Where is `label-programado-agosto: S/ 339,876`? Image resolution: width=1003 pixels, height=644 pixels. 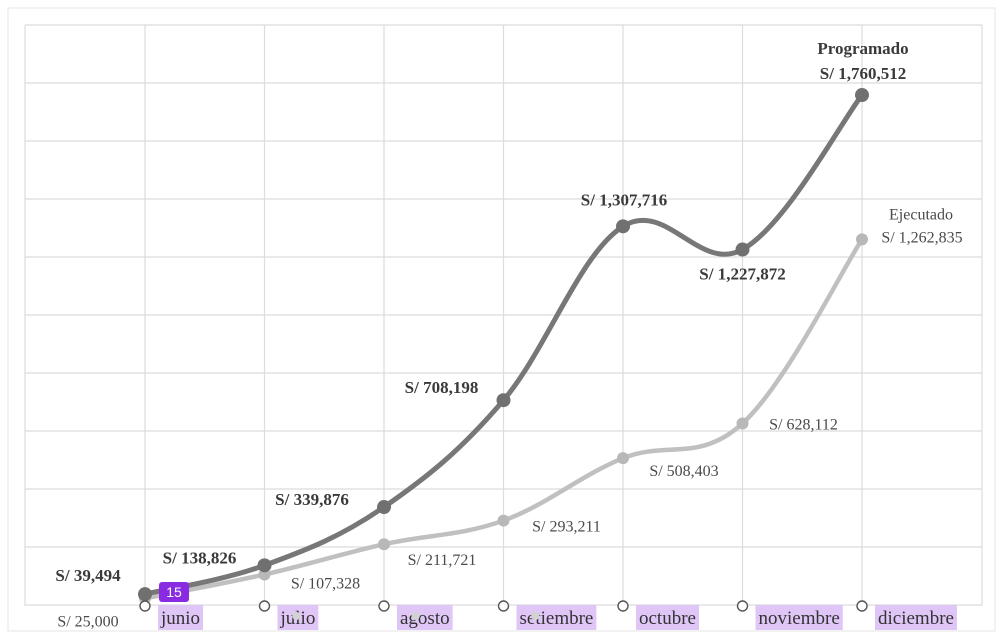 label-programado-agosto: S/ 339,876 is located at coordinates (312, 499).